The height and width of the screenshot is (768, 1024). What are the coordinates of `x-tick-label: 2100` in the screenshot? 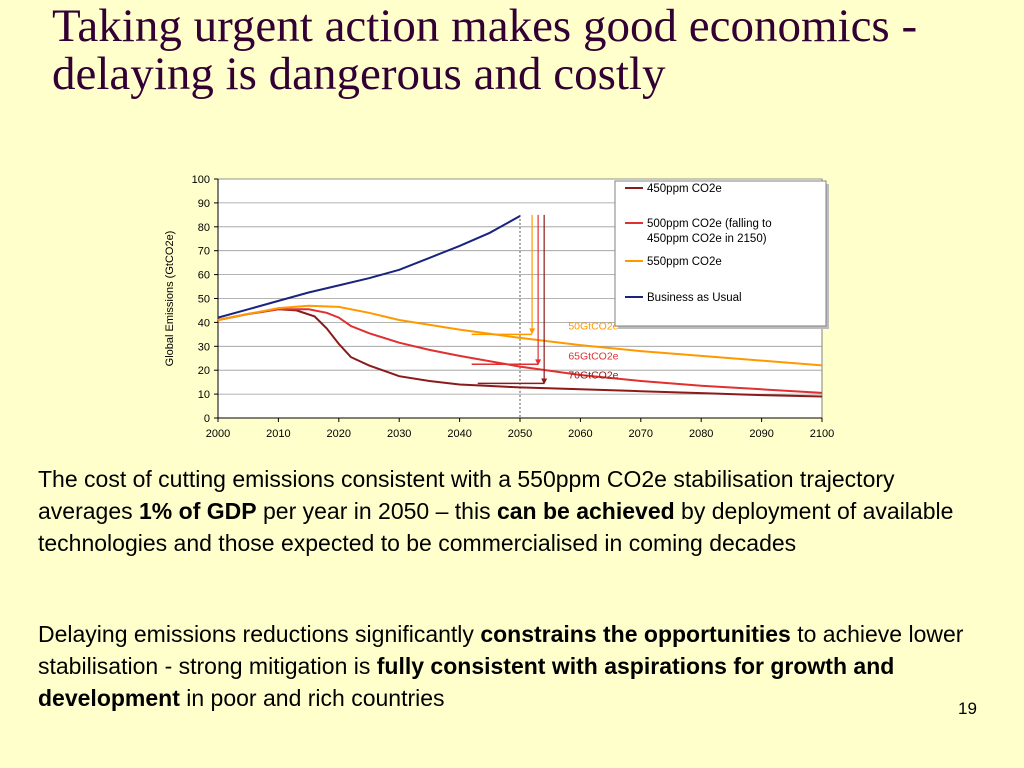 It's located at (822, 434).